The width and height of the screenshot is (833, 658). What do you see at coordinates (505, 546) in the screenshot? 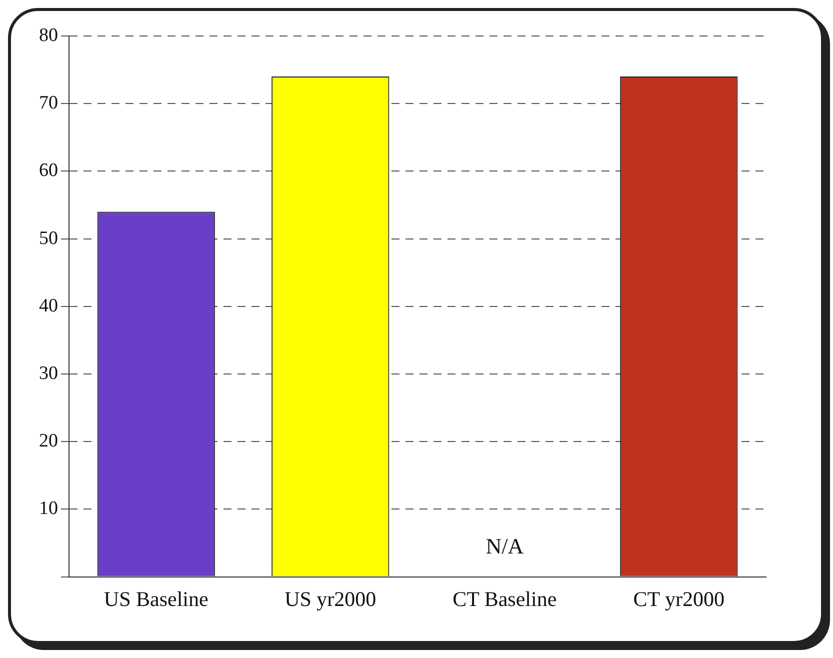
I see `annotation: N/A` at bounding box center [505, 546].